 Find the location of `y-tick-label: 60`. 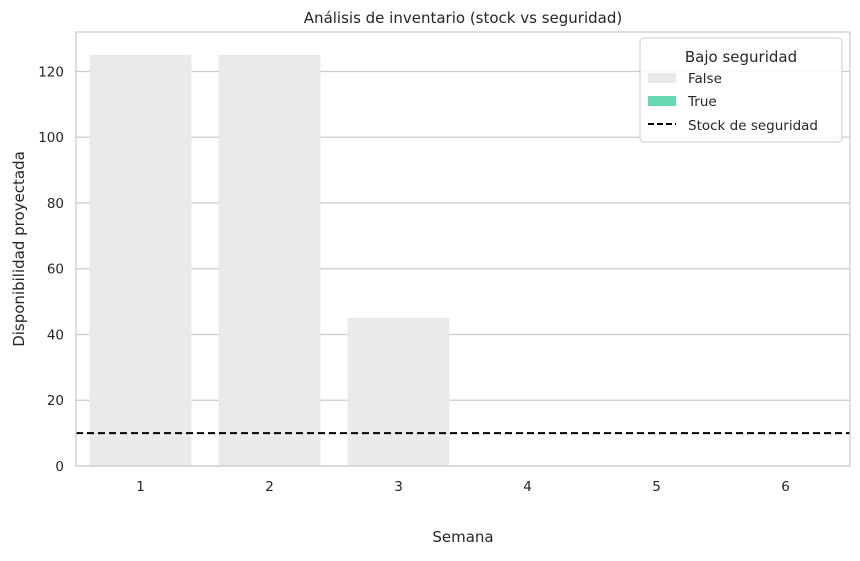

y-tick-label: 60 is located at coordinates (55, 270).